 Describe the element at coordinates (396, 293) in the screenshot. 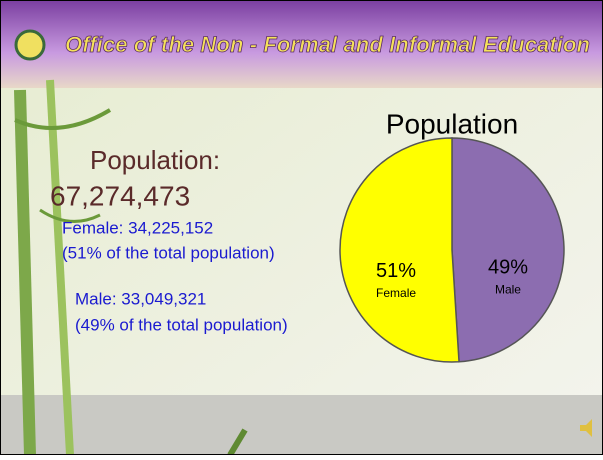

I see `slice-category-label: Female` at that location.